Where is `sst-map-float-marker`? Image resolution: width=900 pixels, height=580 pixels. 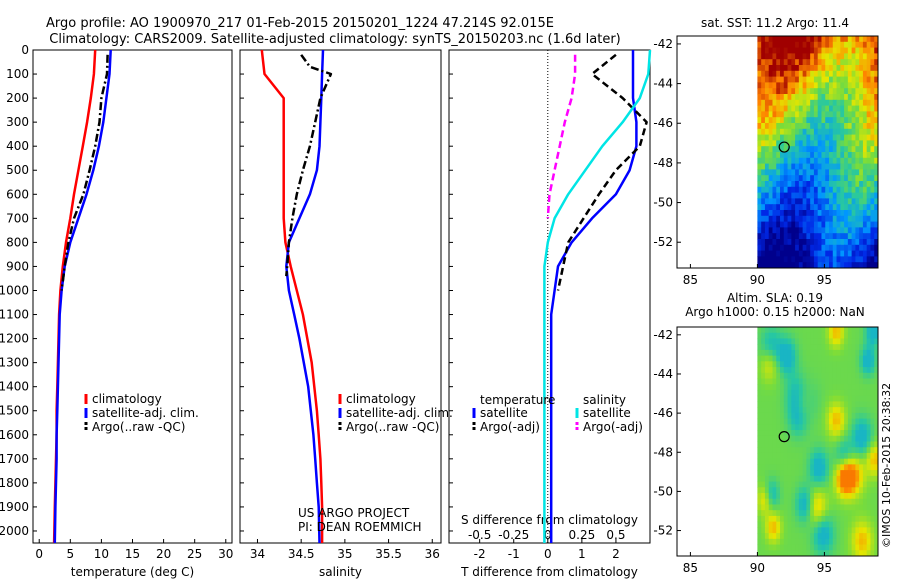 sst-map-float-marker is located at coordinates (784, 147).